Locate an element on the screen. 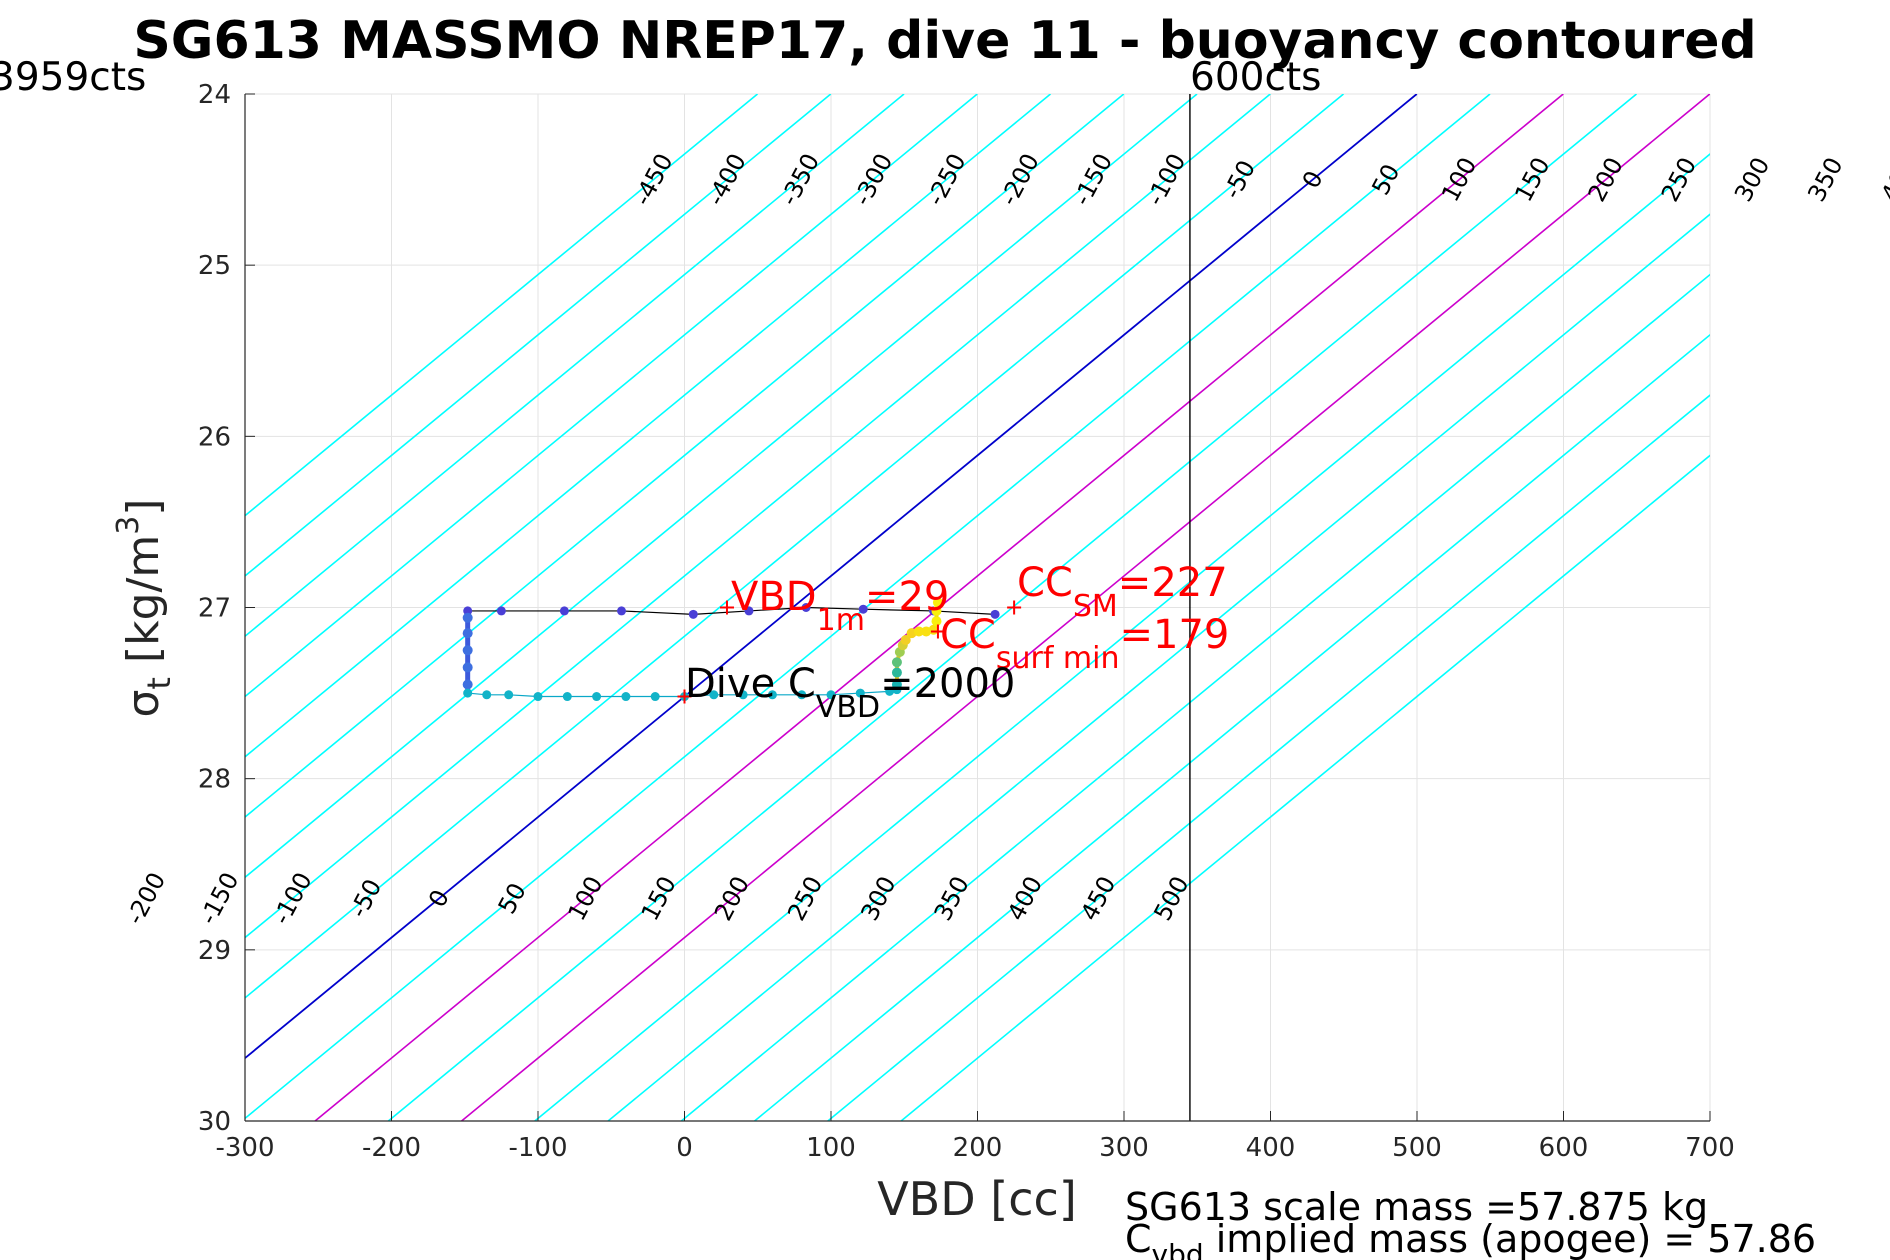 Image resolution: width=1890 pixels, height=1260 pixels. dive-c-vbd-annotation: Dive CVBD=2000 is located at coordinates (850, 693).